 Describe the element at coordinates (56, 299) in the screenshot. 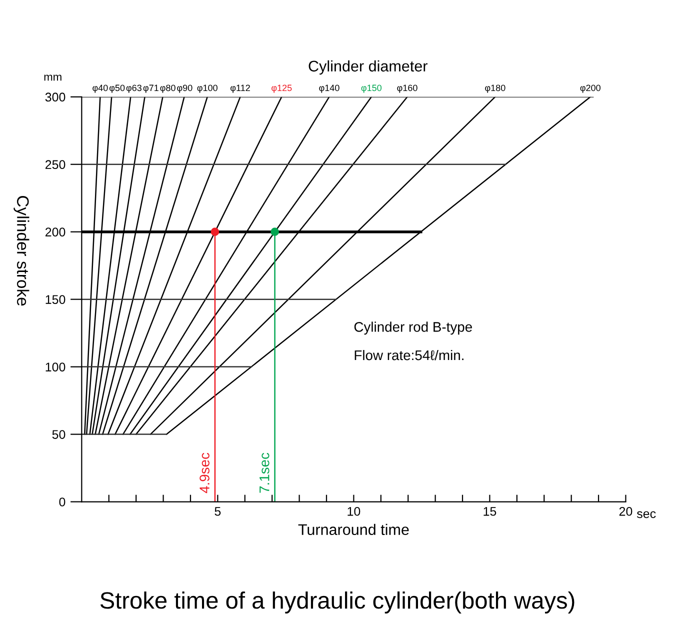

I see `y-tick-label: 150` at that location.